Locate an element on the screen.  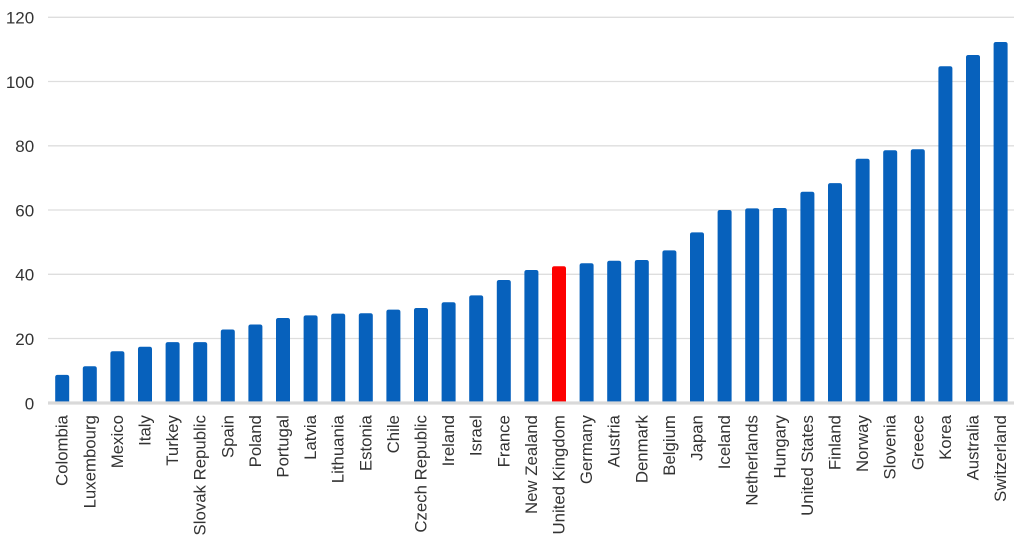
svg-text: United States is located at coordinates (807, 465).